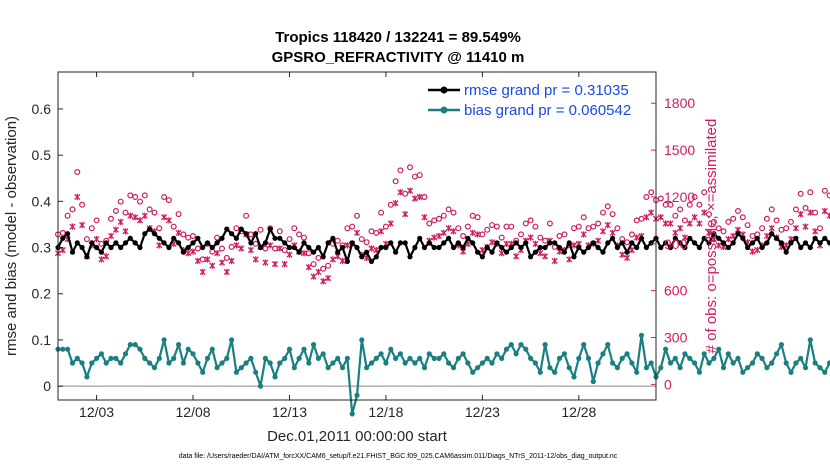 The width and height of the screenshot is (830, 470). Describe the element at coordinates (11, 236) in the screenshot. I see `left-y-axis-label: rmse and bias (model - observation)` at that location.